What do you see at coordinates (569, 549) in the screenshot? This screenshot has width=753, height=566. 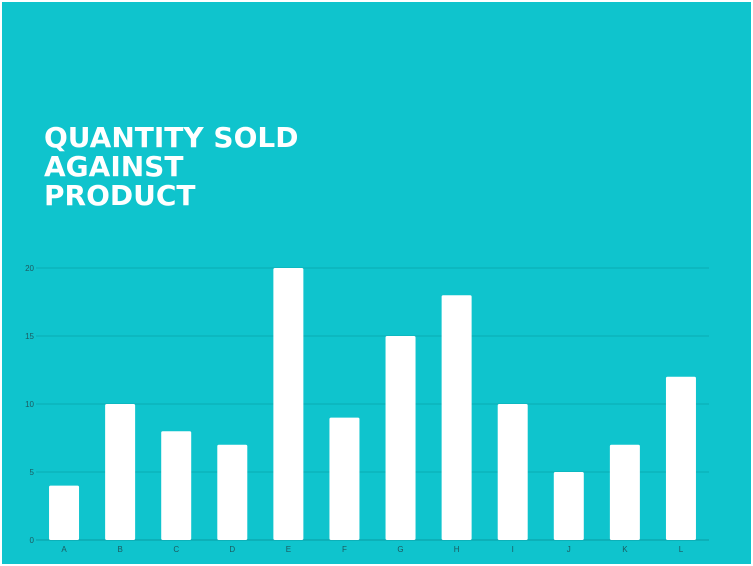 I see `x-tick-label: J` at bounding box center [569, 549].